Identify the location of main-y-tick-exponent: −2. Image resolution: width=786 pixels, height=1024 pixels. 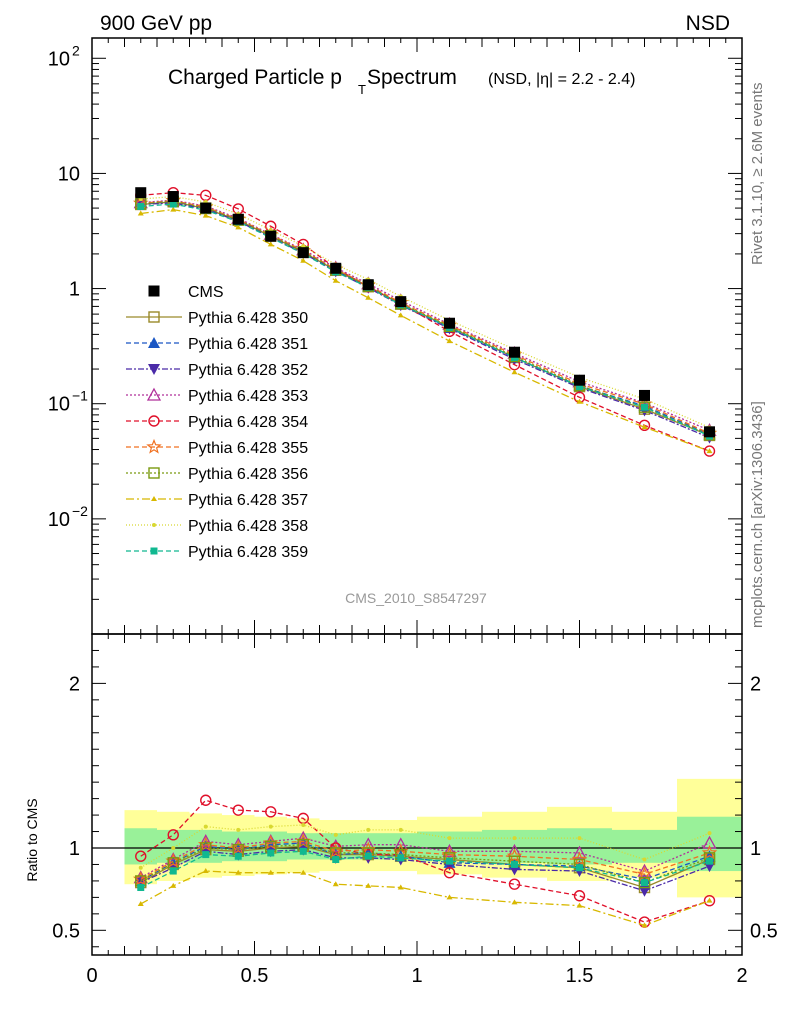
(80, 511).